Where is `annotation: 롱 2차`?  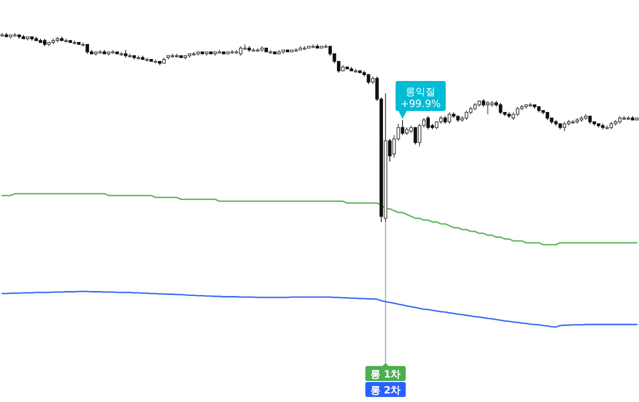 annotation: 롱 2차 is located at coordinates (385, 389).